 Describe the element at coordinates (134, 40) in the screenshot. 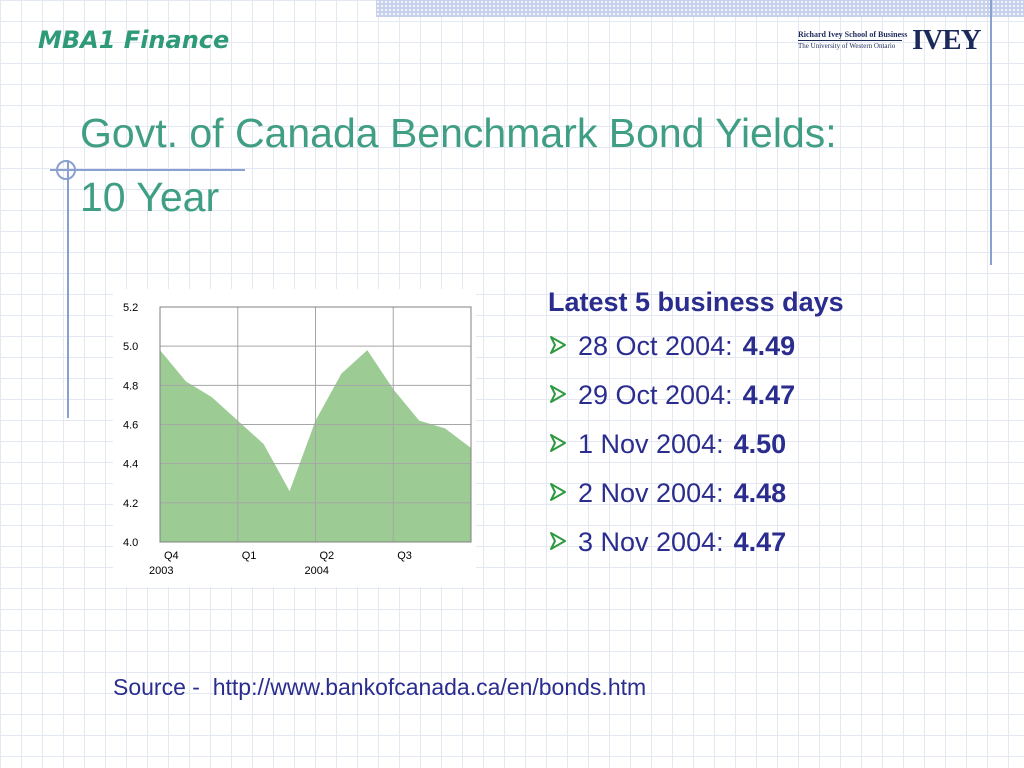

I see `course-label: MBA1 Finance` at that location.